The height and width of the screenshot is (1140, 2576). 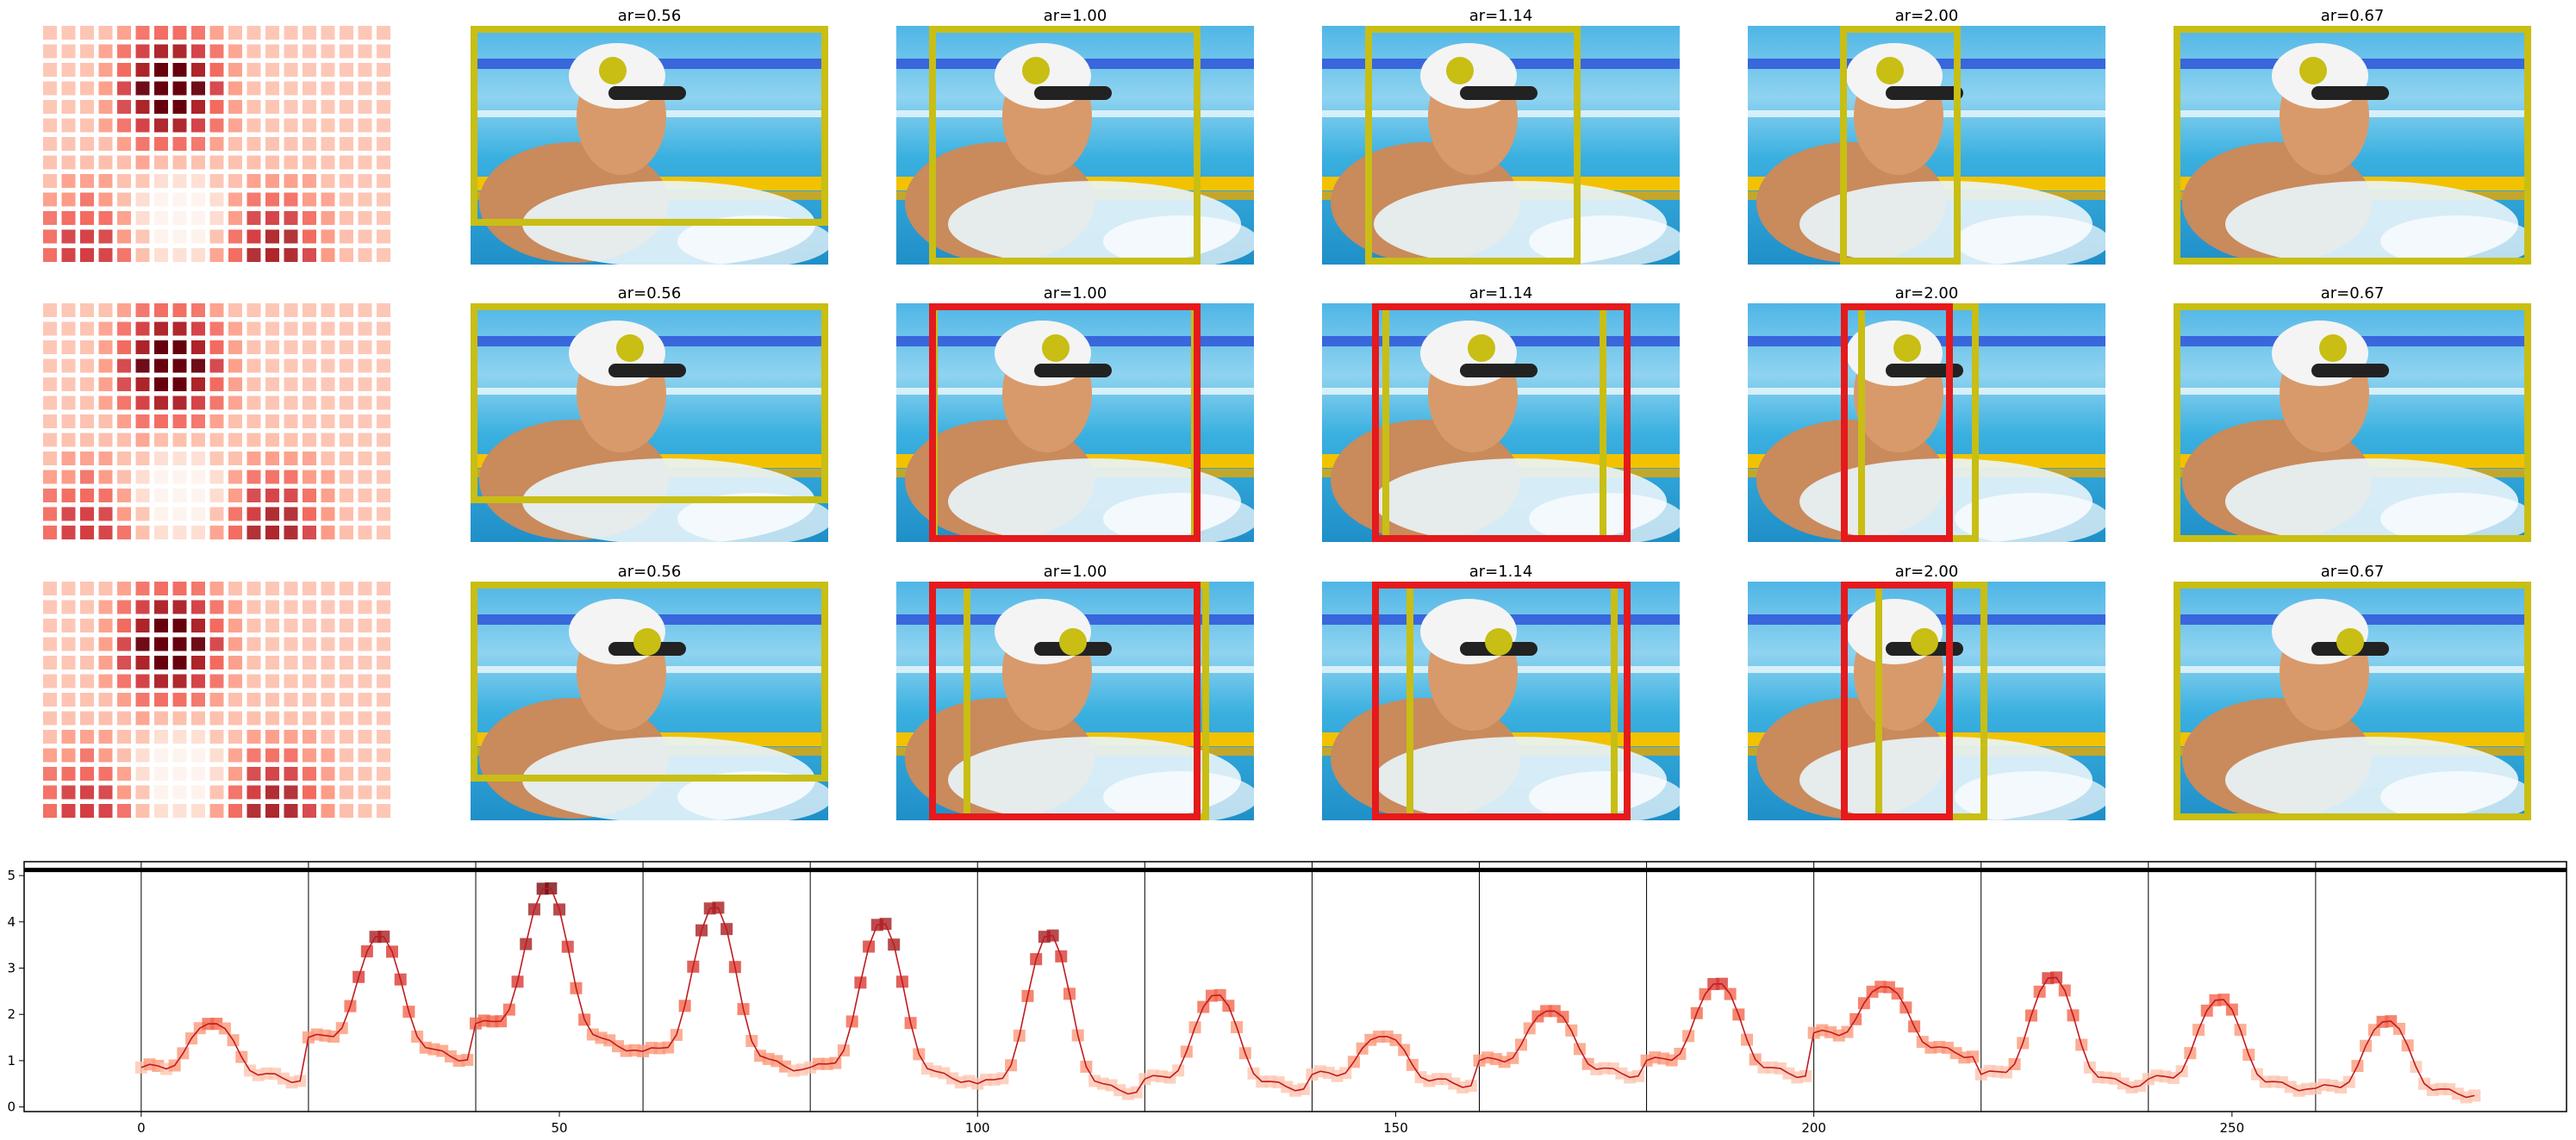 What do you see at coordinates (2353, 16) in the screenshot?
I see `panel-title: ar=0.67` at bounding box center [2353, 16].